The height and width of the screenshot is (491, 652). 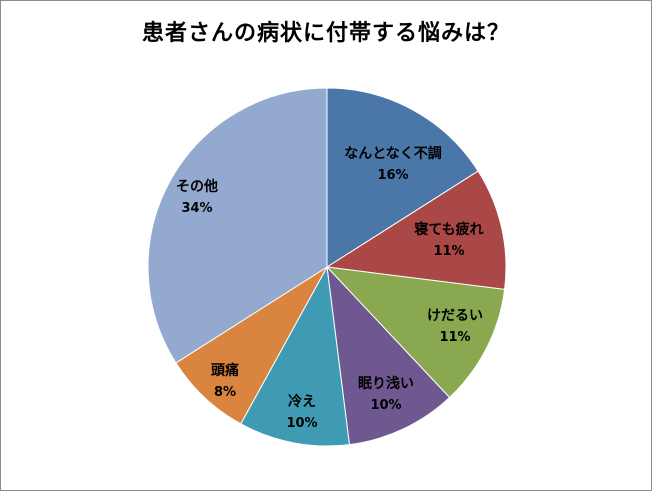 I want to click on slice-value-label-5: 10%, so click(x=301, y=423).